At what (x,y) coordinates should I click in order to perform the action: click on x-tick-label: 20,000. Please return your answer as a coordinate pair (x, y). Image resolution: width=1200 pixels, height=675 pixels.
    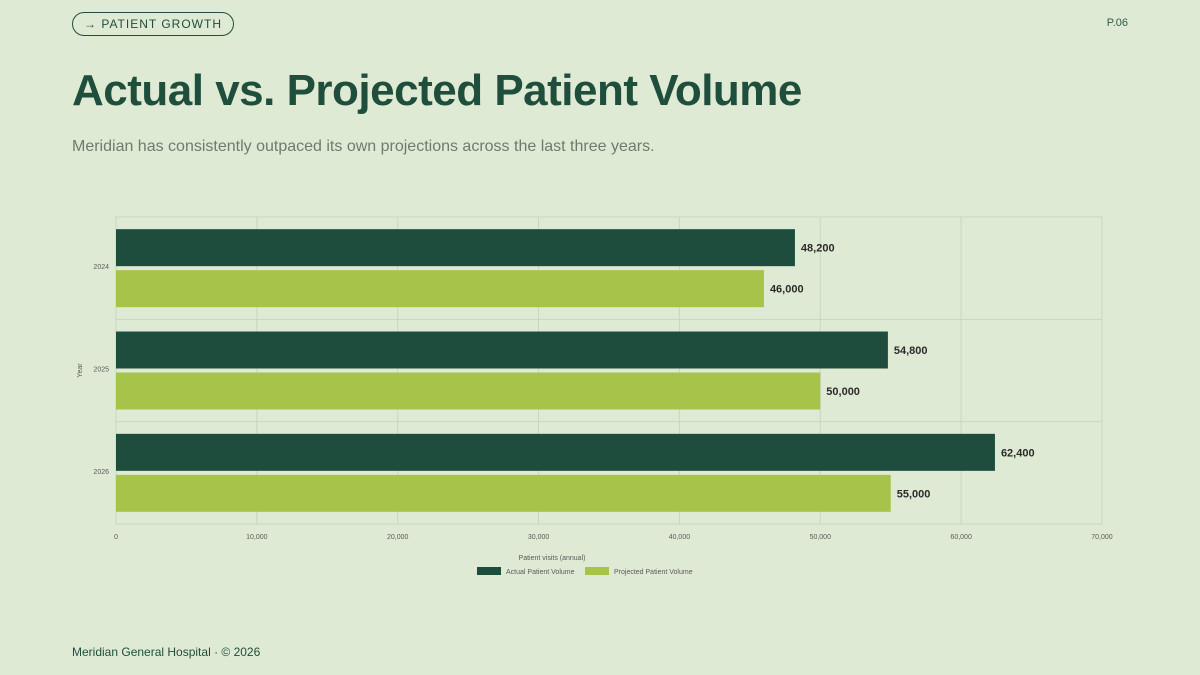
    Looking at the image, I should click on (398, 537).